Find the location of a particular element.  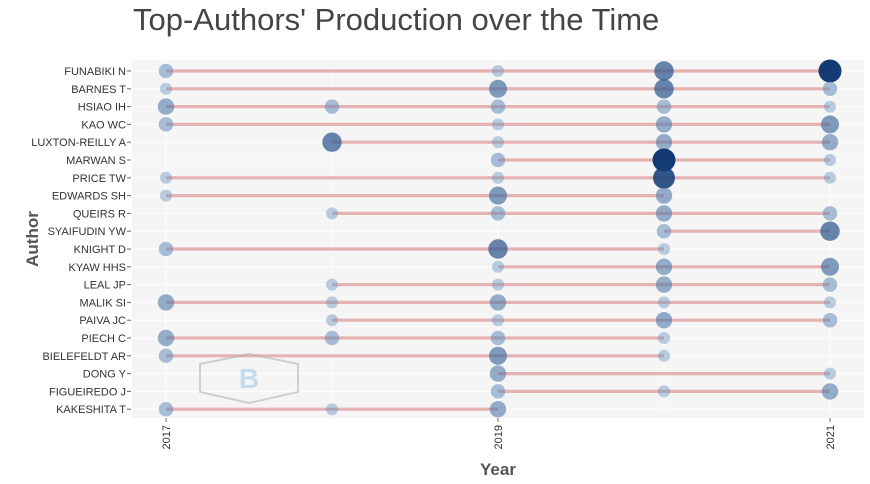

author-label: PRICE TW is located at coordinates (99, 179).